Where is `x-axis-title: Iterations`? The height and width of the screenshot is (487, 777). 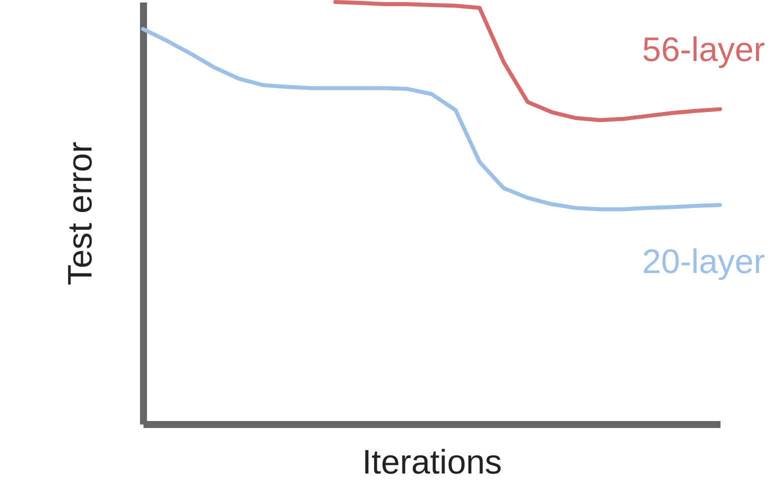
x-axis-title: Iterations is located at coordinates (432, 463).